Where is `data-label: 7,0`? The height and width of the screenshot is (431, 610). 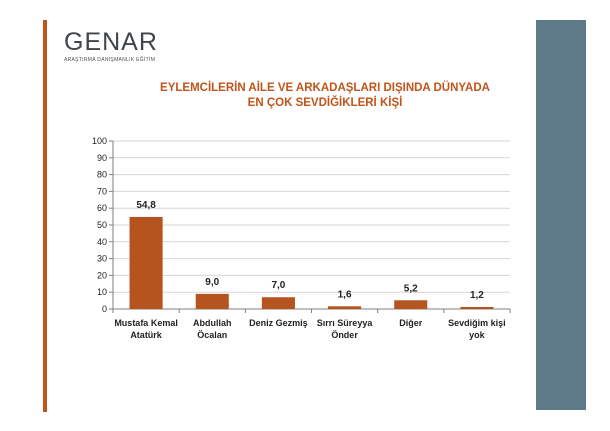
data-label: 7,0 is located at coordinates (278, 285).